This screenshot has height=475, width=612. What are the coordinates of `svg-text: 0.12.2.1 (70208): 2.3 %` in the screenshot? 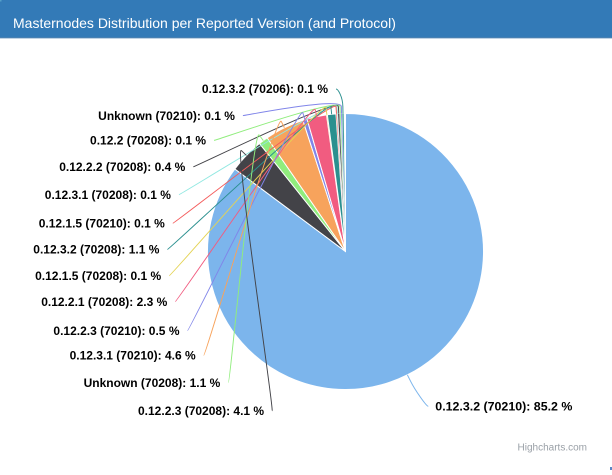 It's located at (104, 302).